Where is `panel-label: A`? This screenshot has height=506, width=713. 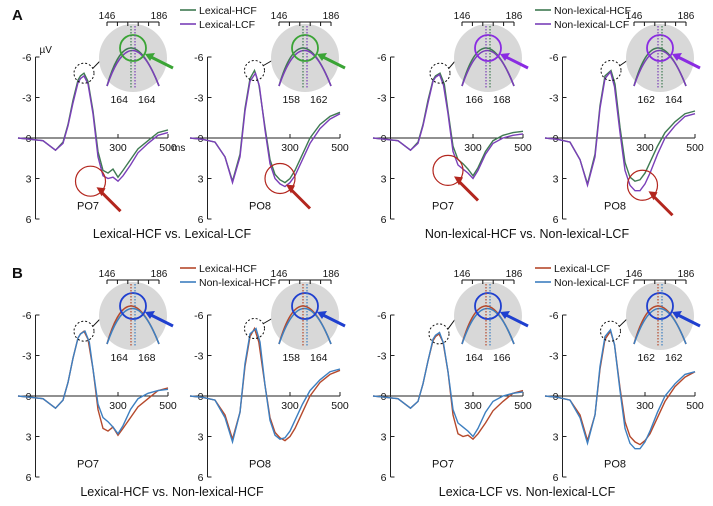 panel-label: A is located at coordinates (17, 15).